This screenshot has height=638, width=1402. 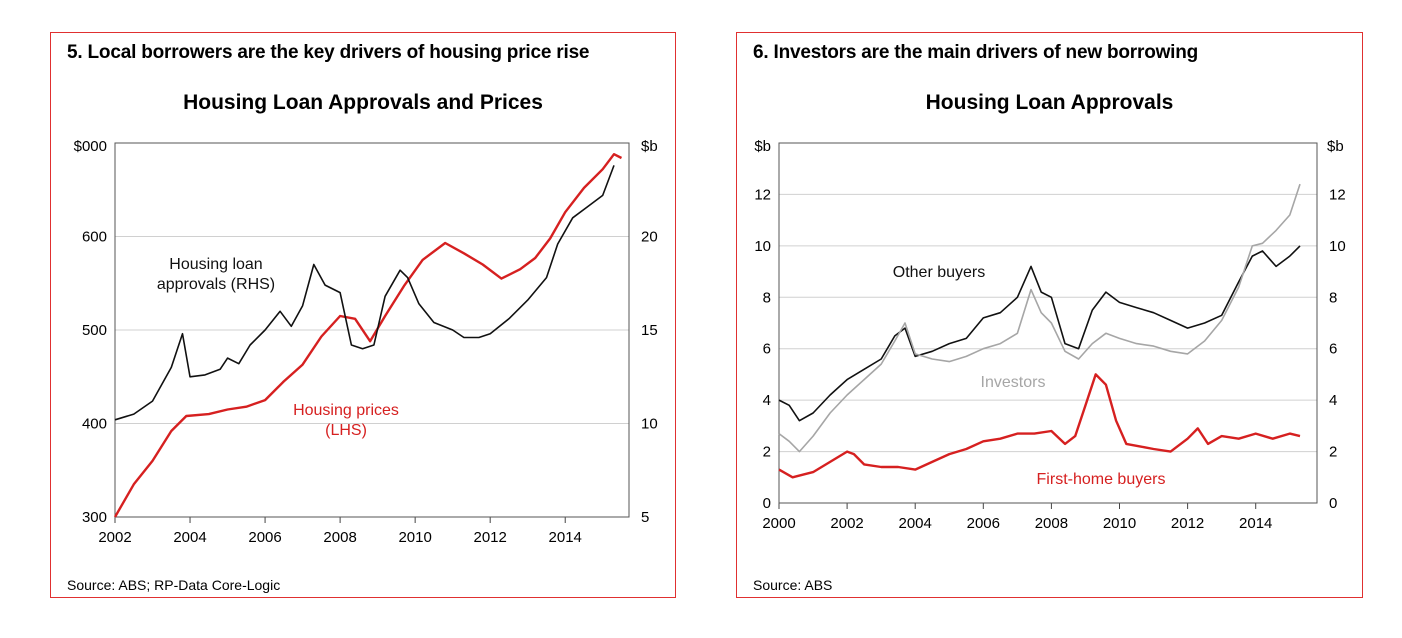 I want to click on right-tick-label: 8, so click(x=1333, y=297).